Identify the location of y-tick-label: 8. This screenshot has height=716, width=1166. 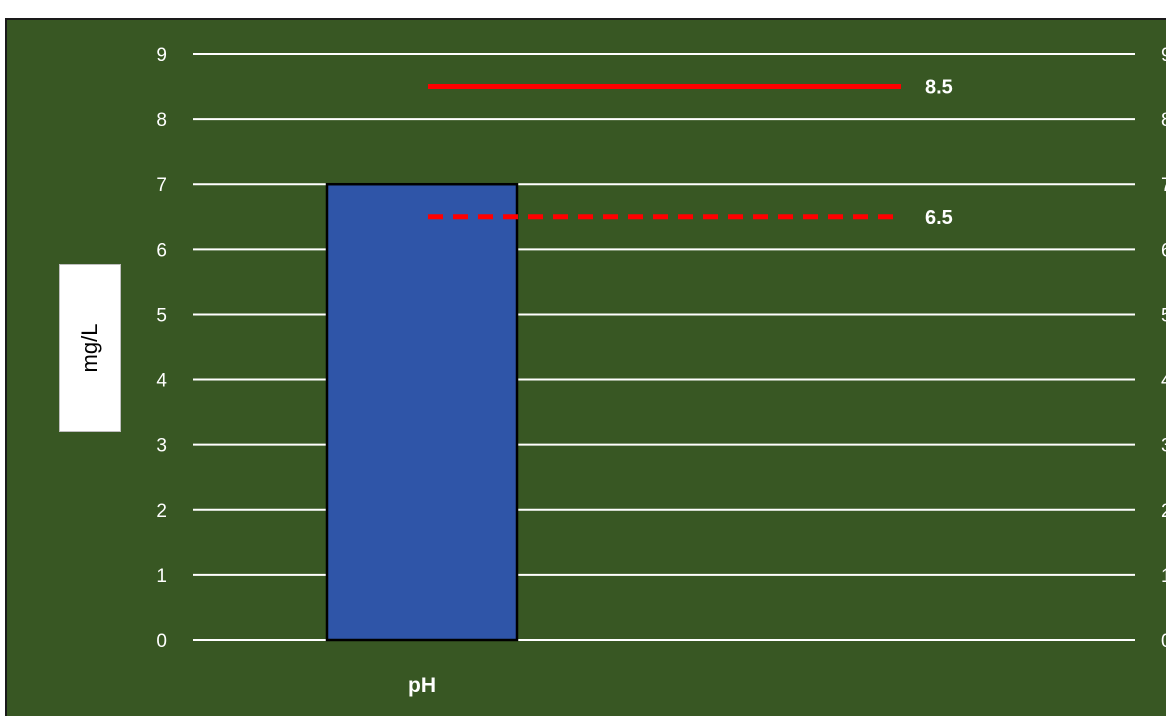
(161, 120).